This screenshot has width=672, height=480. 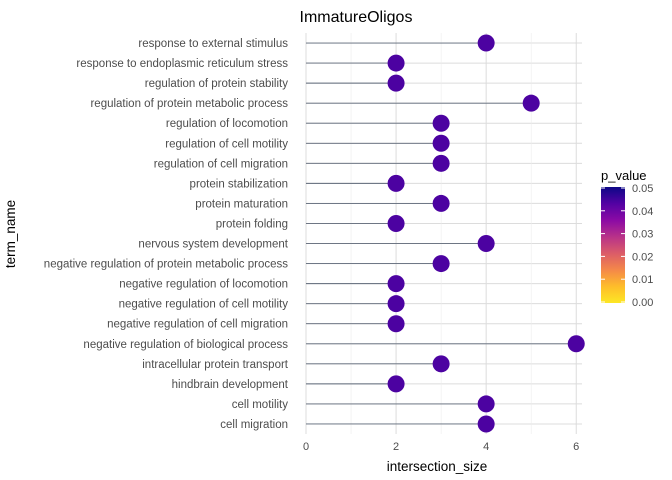 I want to click on x-tick-labels: 0 2 4 6, so click(x=441, y=447).